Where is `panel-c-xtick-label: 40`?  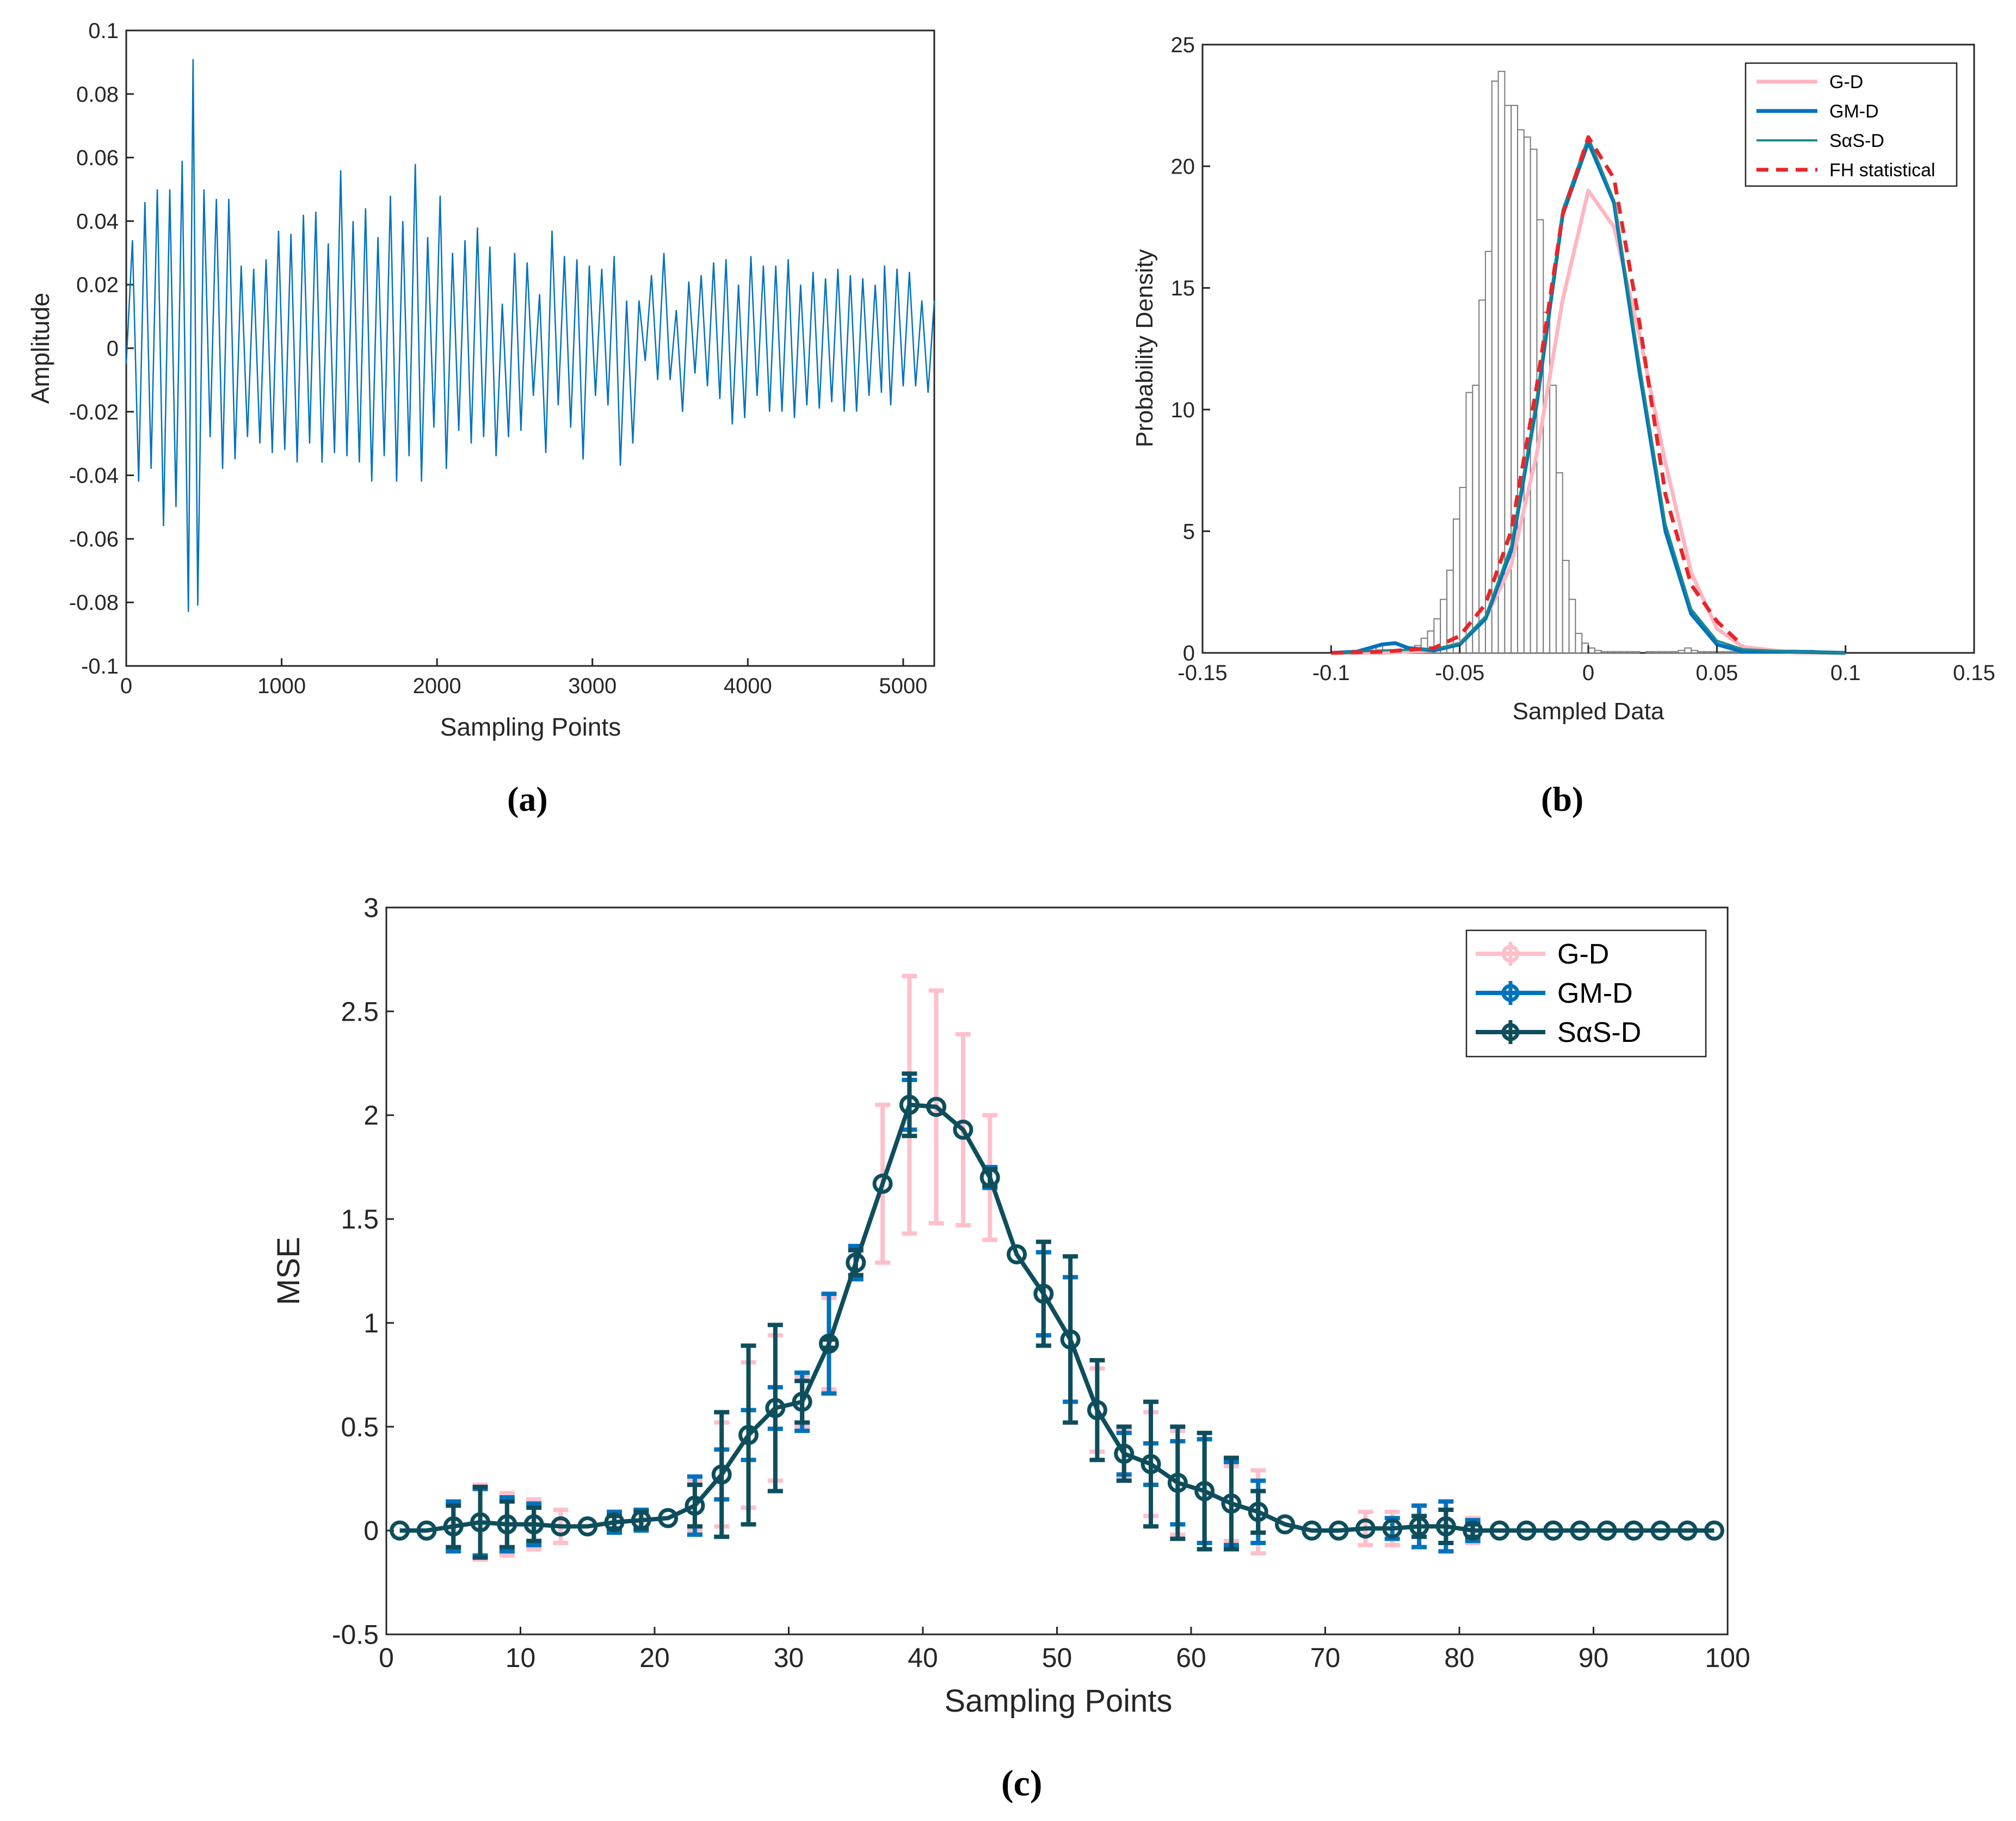 panel-c-xtick-label: 40 is located at coordinates (923, 1658).